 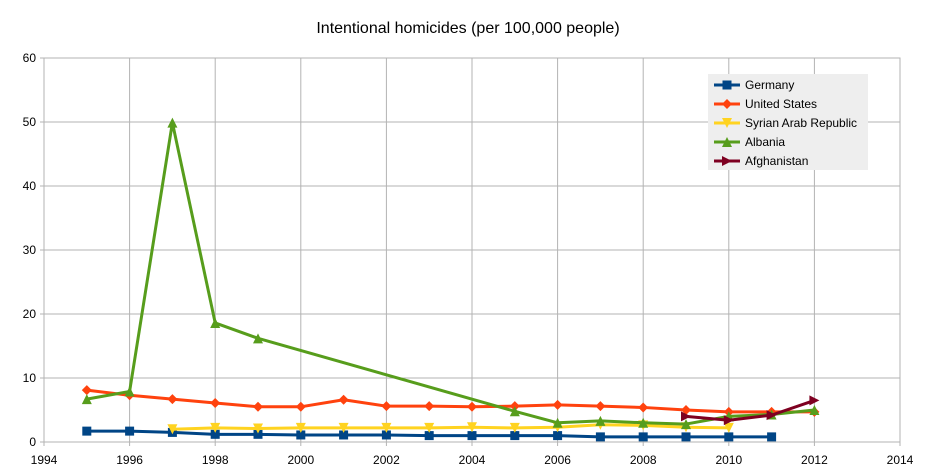 What do you see at coordinates (129, 460) in the screenshot?
I see `x-tick-label: 1996` at bounding box center [129, 460].